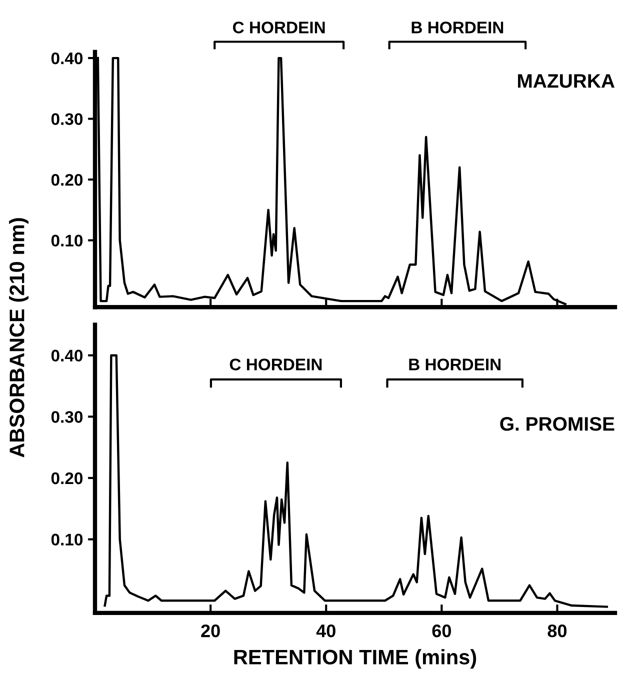  What do you see at coordinates (326, 631) in the screenshot?
I see `x-tick-label: 40` at bounding box center [326, 631].